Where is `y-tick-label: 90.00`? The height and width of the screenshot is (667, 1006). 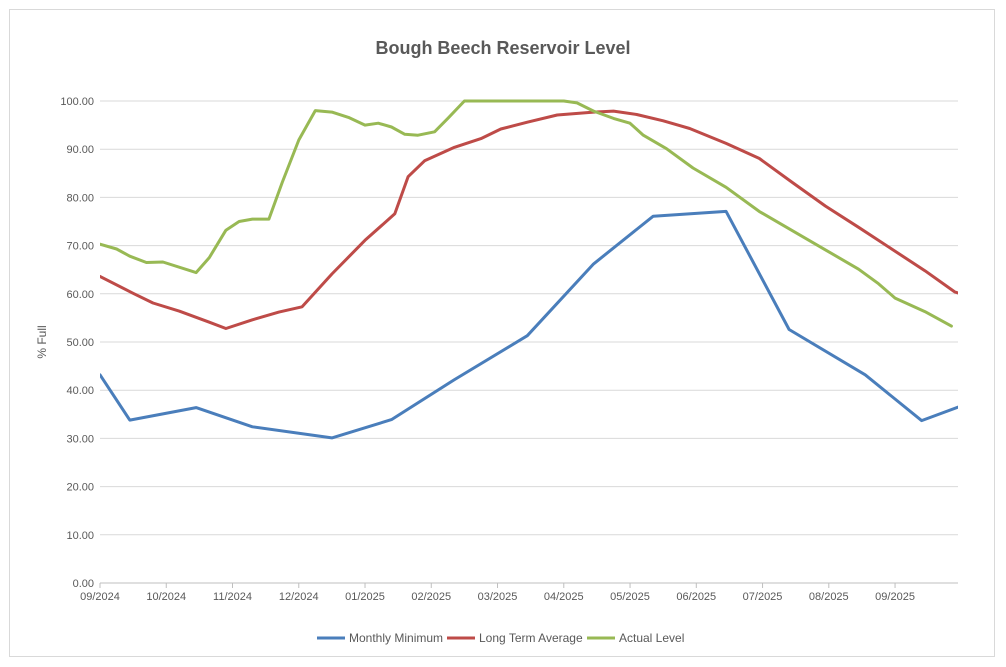
y-tick-label: 90.00 is located at coordinates (80, 150).